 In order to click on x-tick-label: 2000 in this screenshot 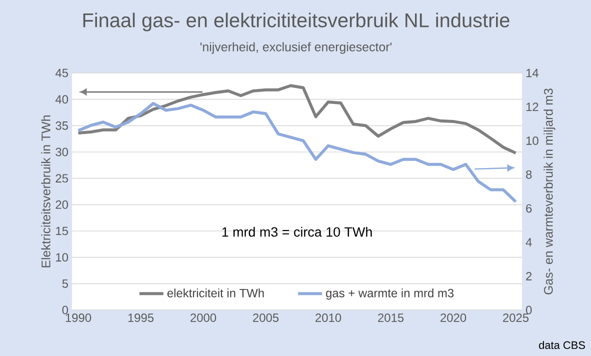, I will do `click(203, 318)`.